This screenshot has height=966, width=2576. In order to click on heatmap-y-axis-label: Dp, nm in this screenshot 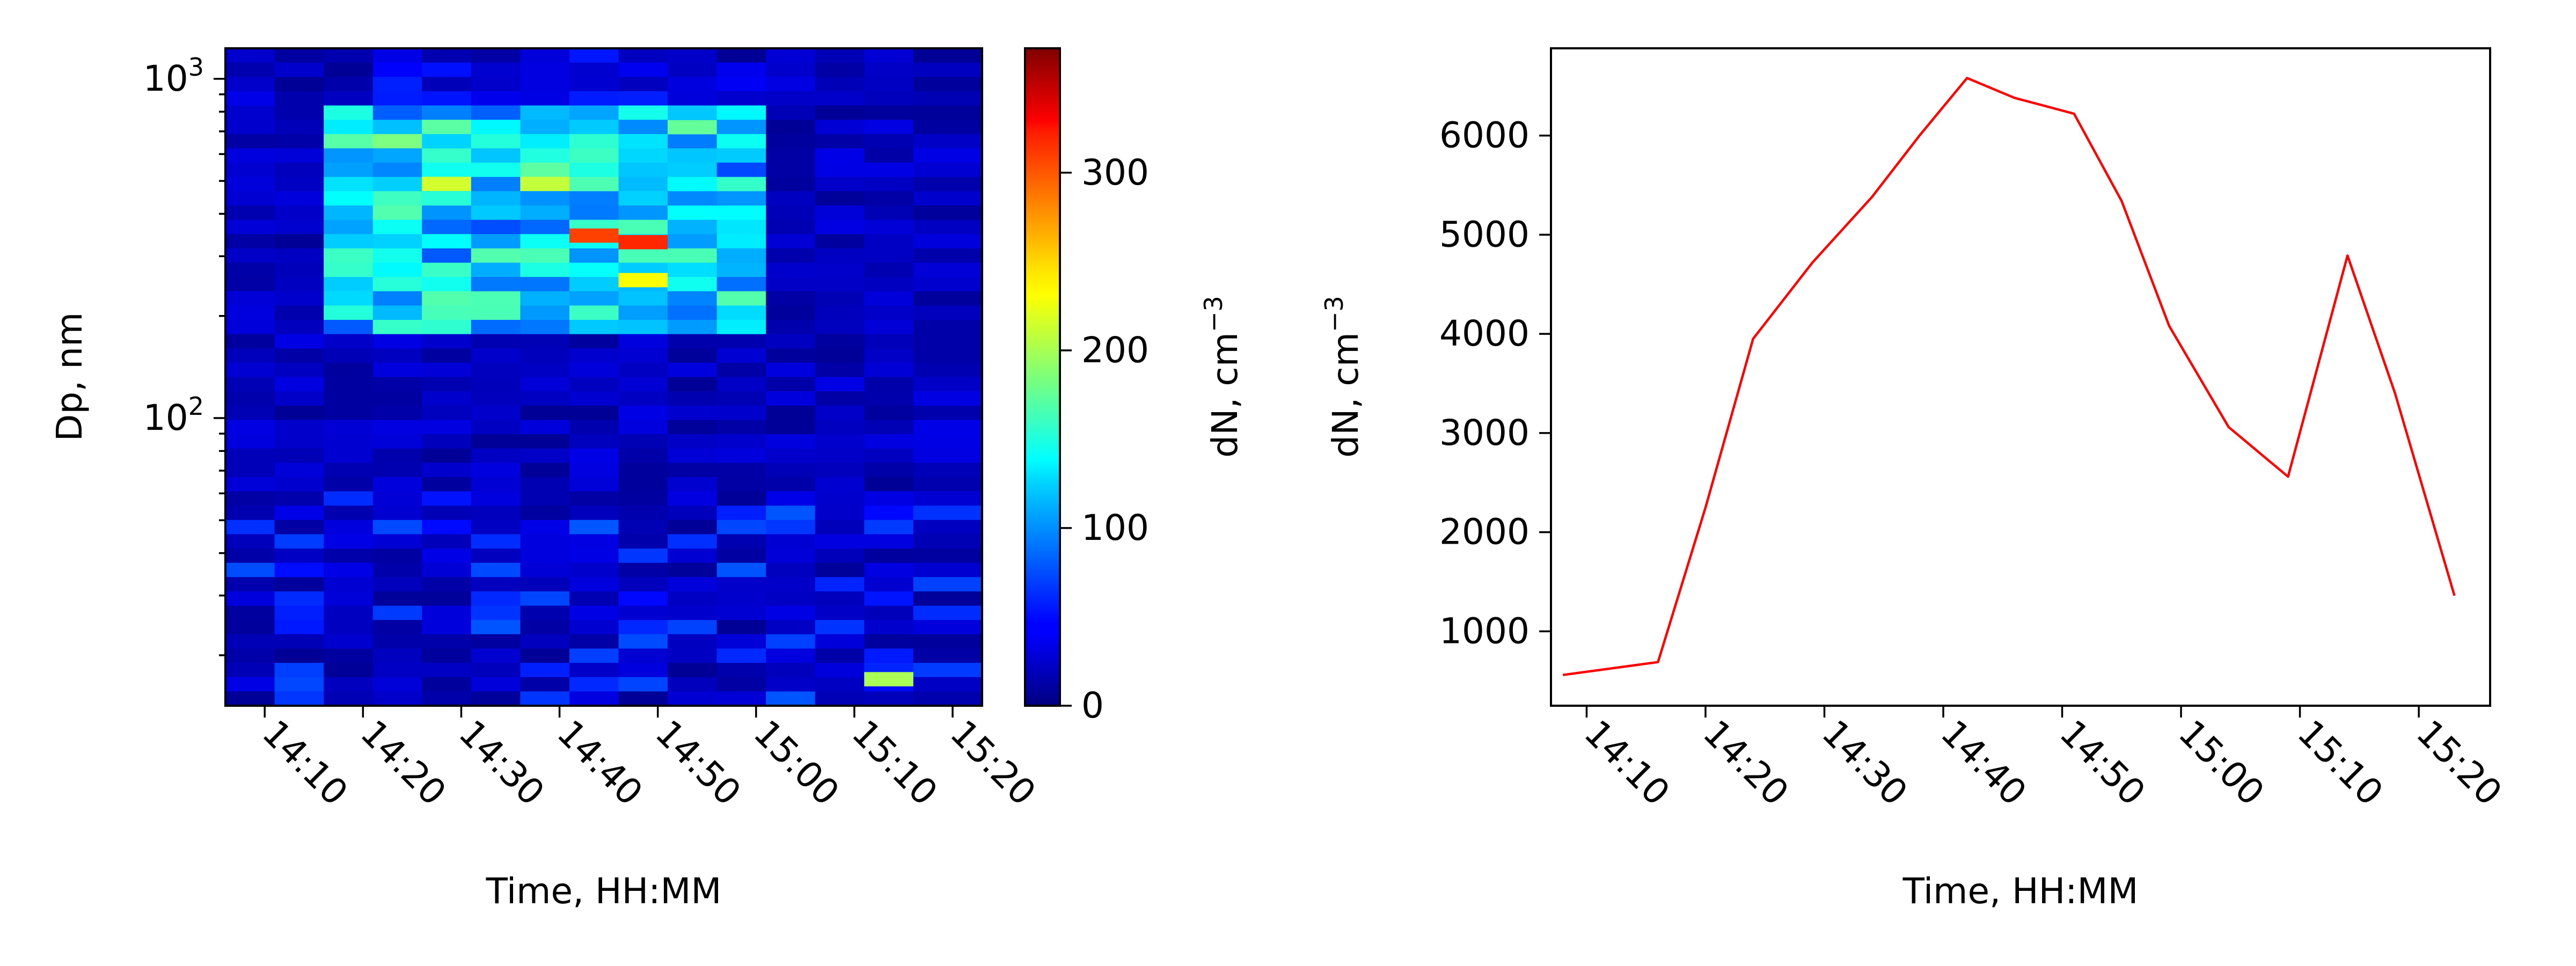, I will do `click(69, 377)`.